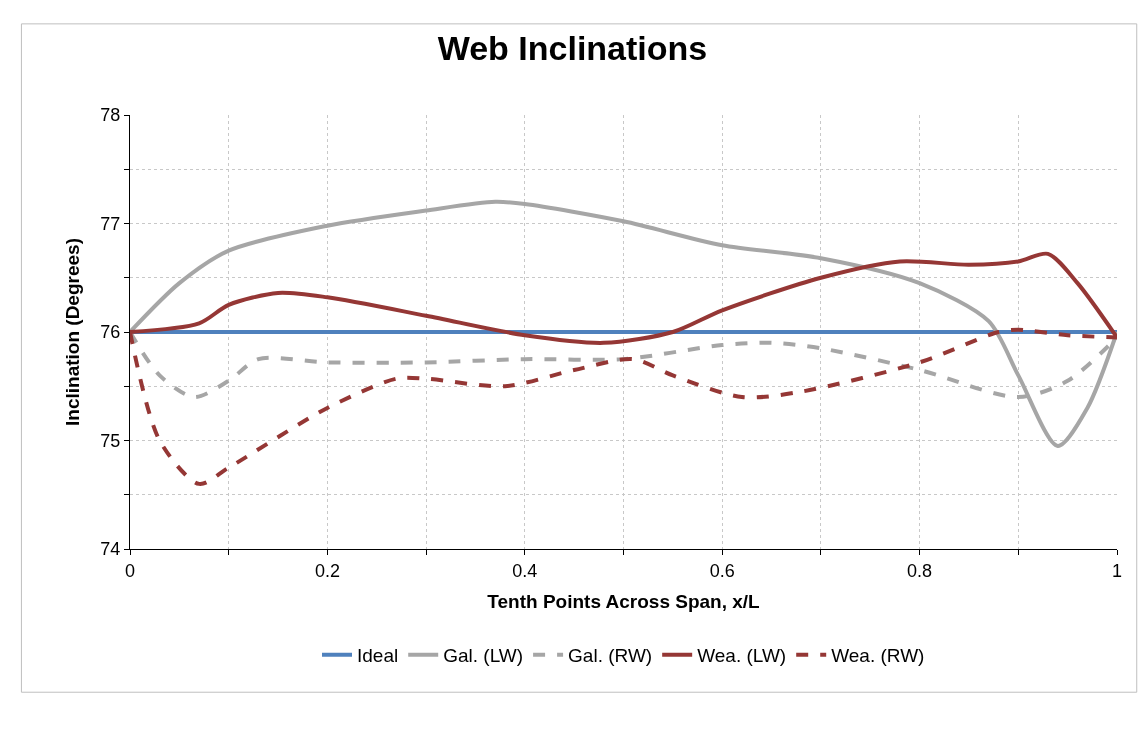 The height and width of the screenshot is (729, 1145). Describe the element at coordinates (110, 332) in the screenshot. I see `y-tick-label: 76` at that location.